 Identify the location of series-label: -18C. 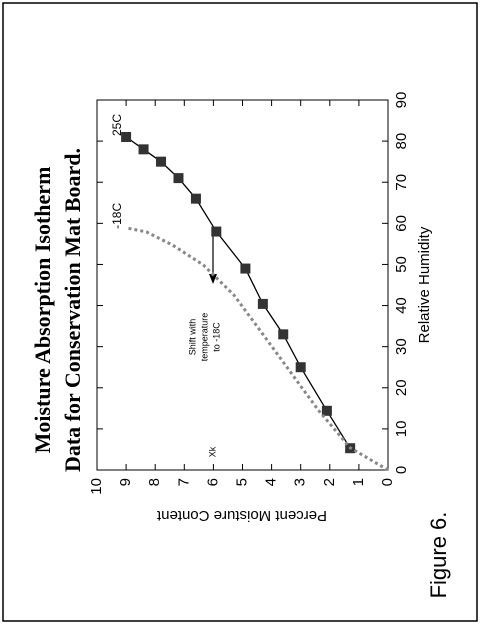
(117, 216).